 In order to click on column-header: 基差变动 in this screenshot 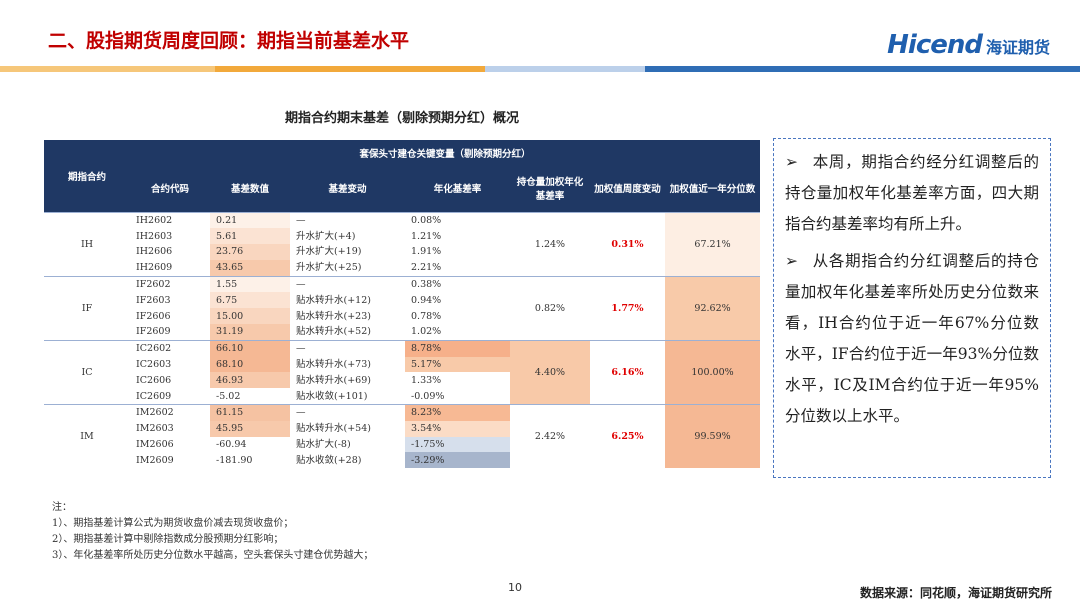, I will do `click(347, 188)`.